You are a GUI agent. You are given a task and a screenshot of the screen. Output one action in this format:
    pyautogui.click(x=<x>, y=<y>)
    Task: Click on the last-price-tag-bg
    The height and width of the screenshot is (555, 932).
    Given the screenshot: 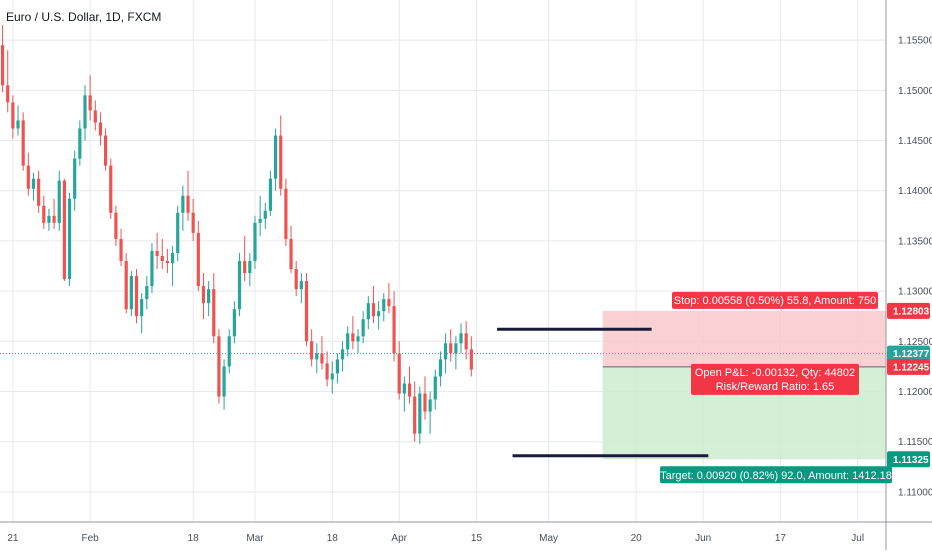 What is the action you would take?
    pyautogui.click(x=908, y=353)
    